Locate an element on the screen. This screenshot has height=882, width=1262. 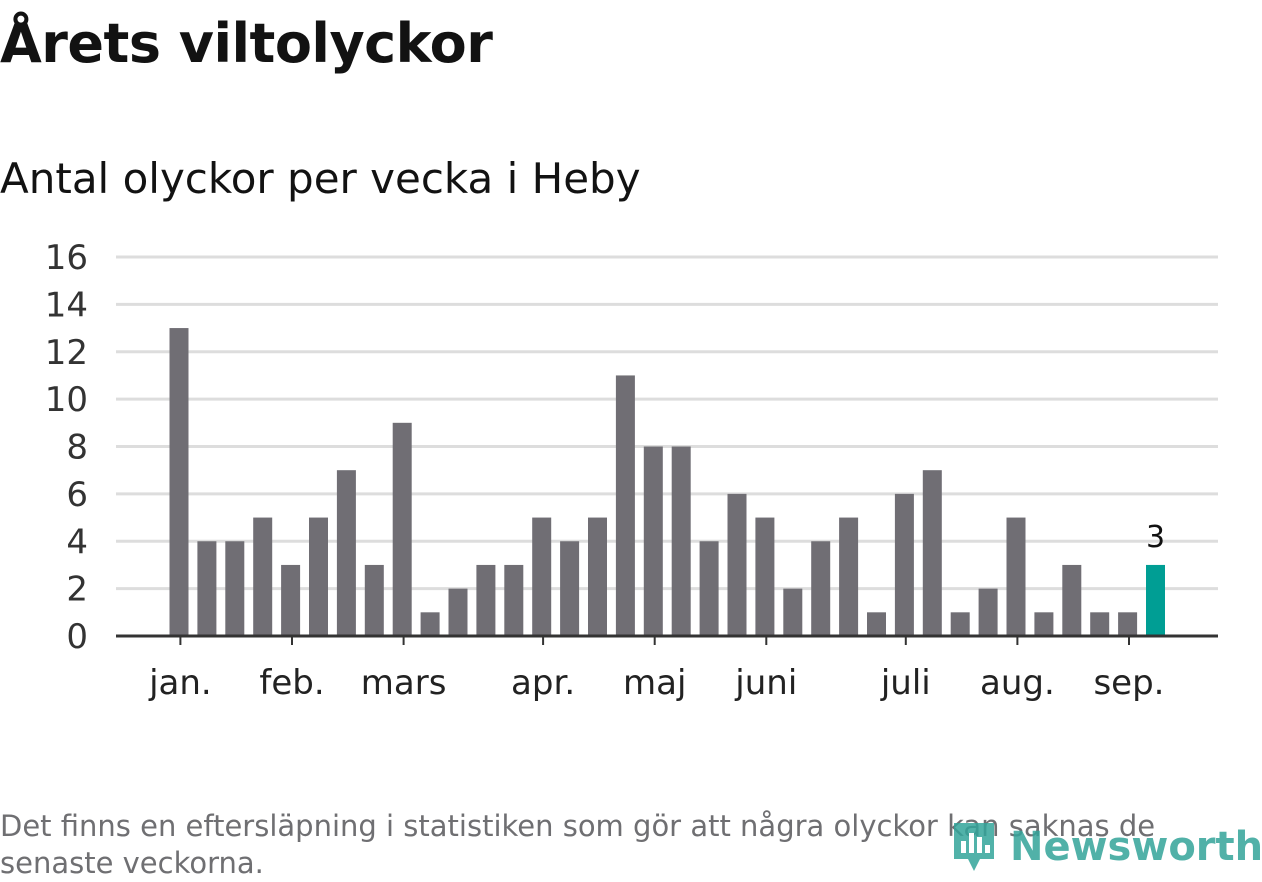
x-tick-label: juni is located at coordinates (765, 683).